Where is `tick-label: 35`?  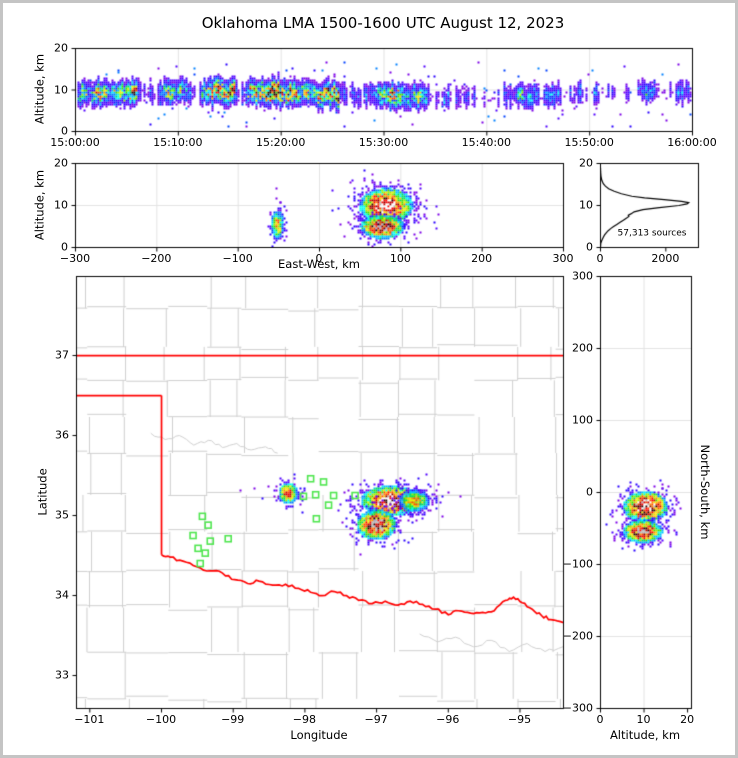
tick-label: 35 is located at coordinates (62, 515).